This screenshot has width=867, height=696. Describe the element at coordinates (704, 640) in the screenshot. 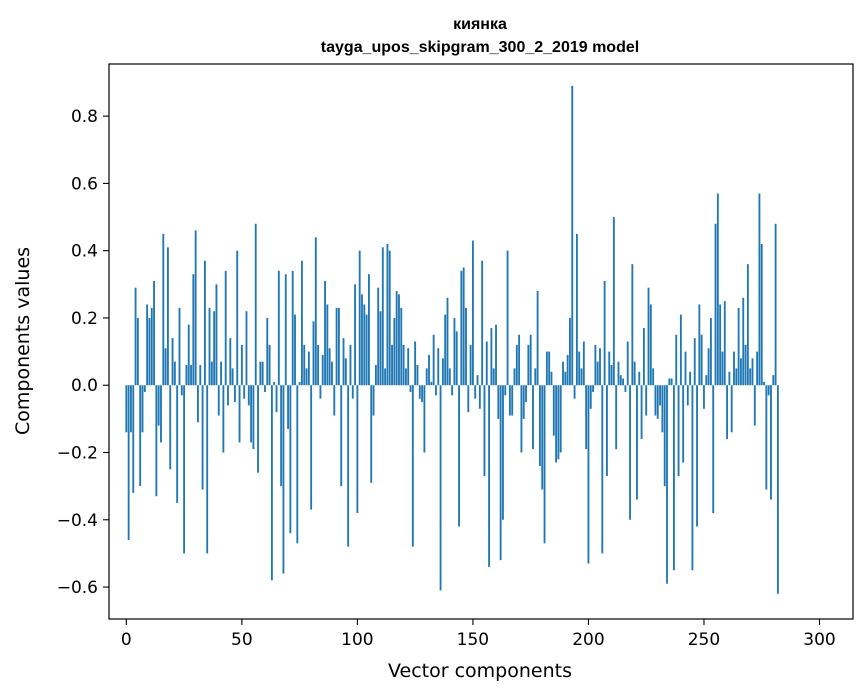

I see `x-tick-label: 250` at that location.